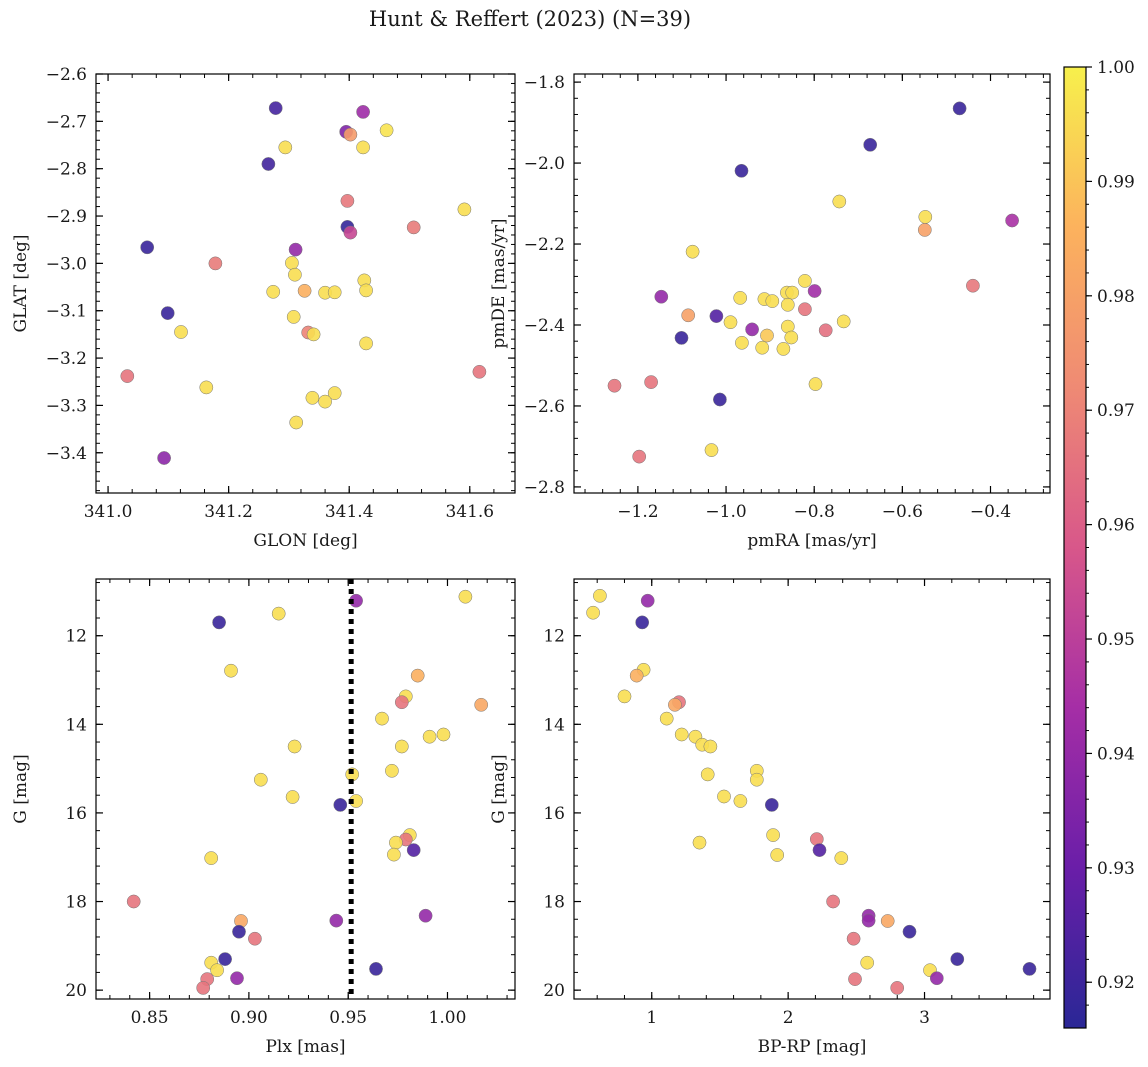 The width and height of the screenshot is (1148, 1067). What do you see at coordinates (1116, 297) in the screenshot?
I see `colorbar-tick-label: 0.98` at bounding box center [1116, 297].